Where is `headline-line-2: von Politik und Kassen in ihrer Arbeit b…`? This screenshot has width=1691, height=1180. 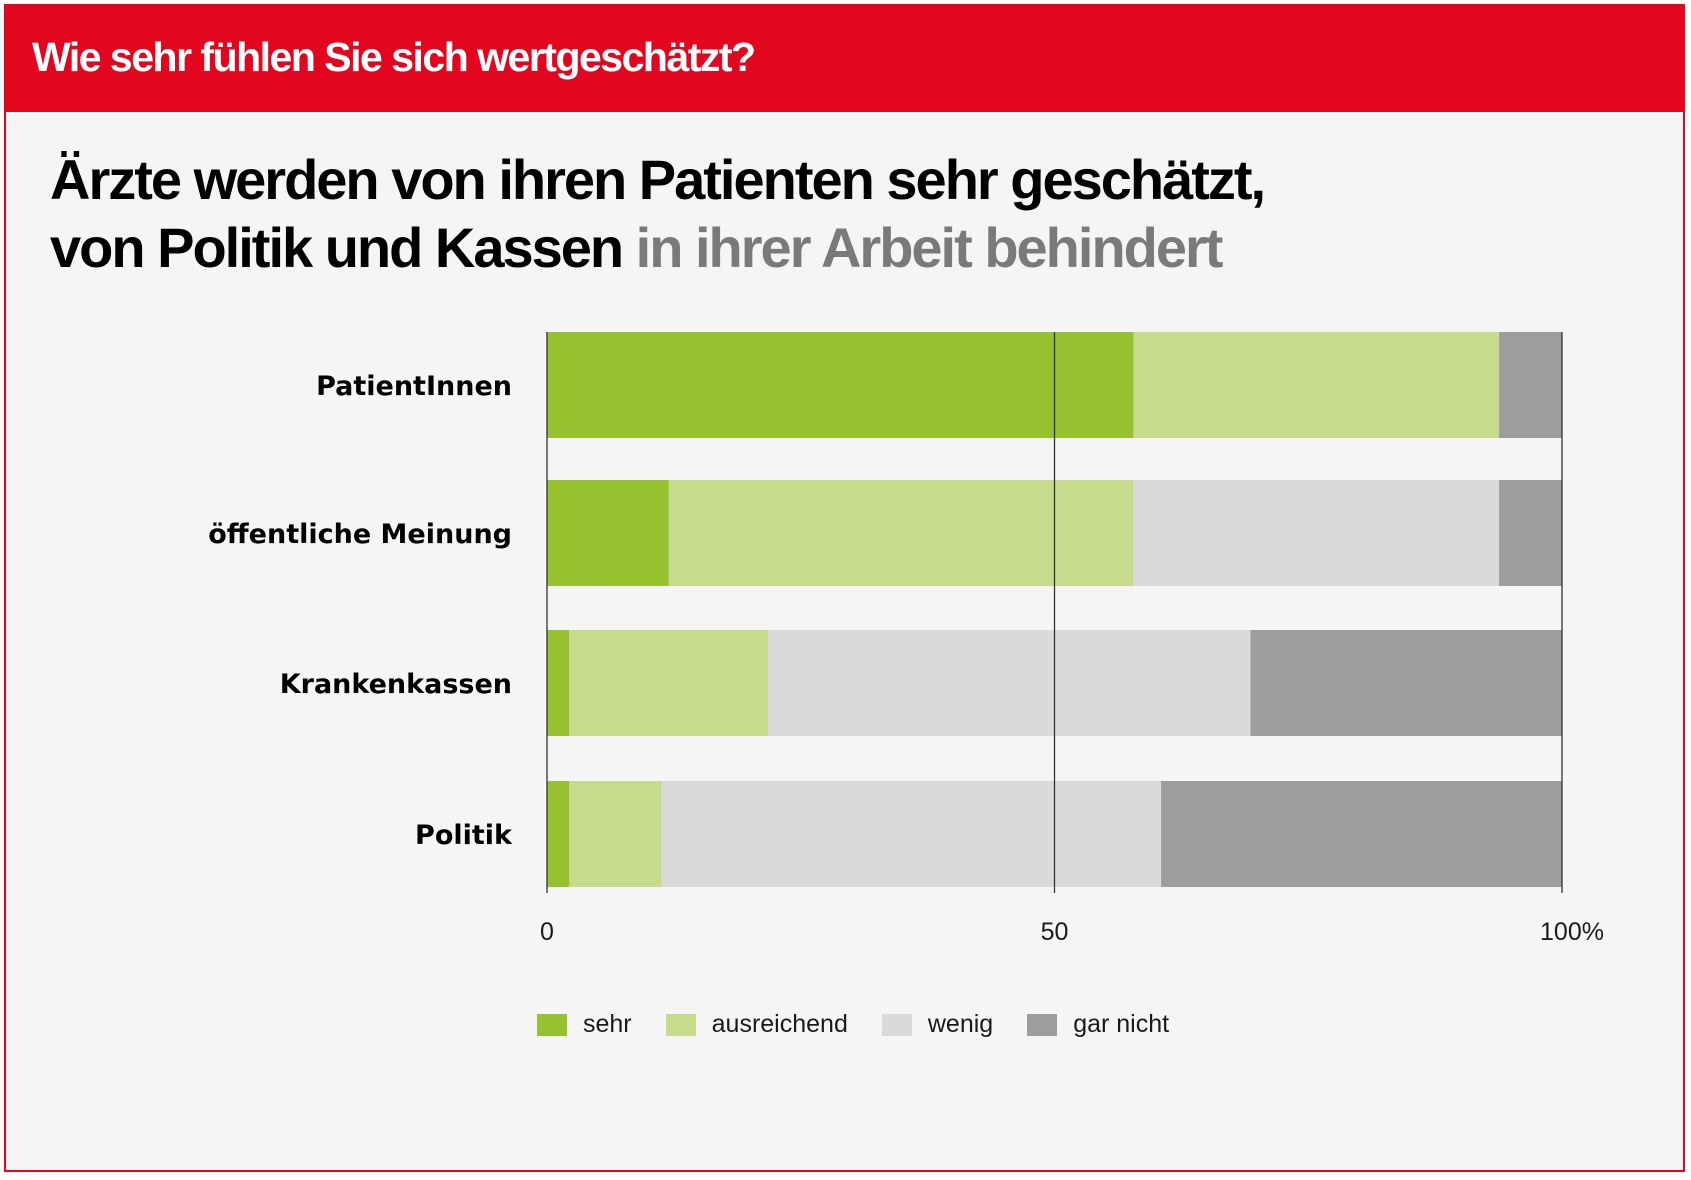 headline-line-2: von Politik und Kassen in ihrer Arbeit b… is located at coordinates (657, 248).